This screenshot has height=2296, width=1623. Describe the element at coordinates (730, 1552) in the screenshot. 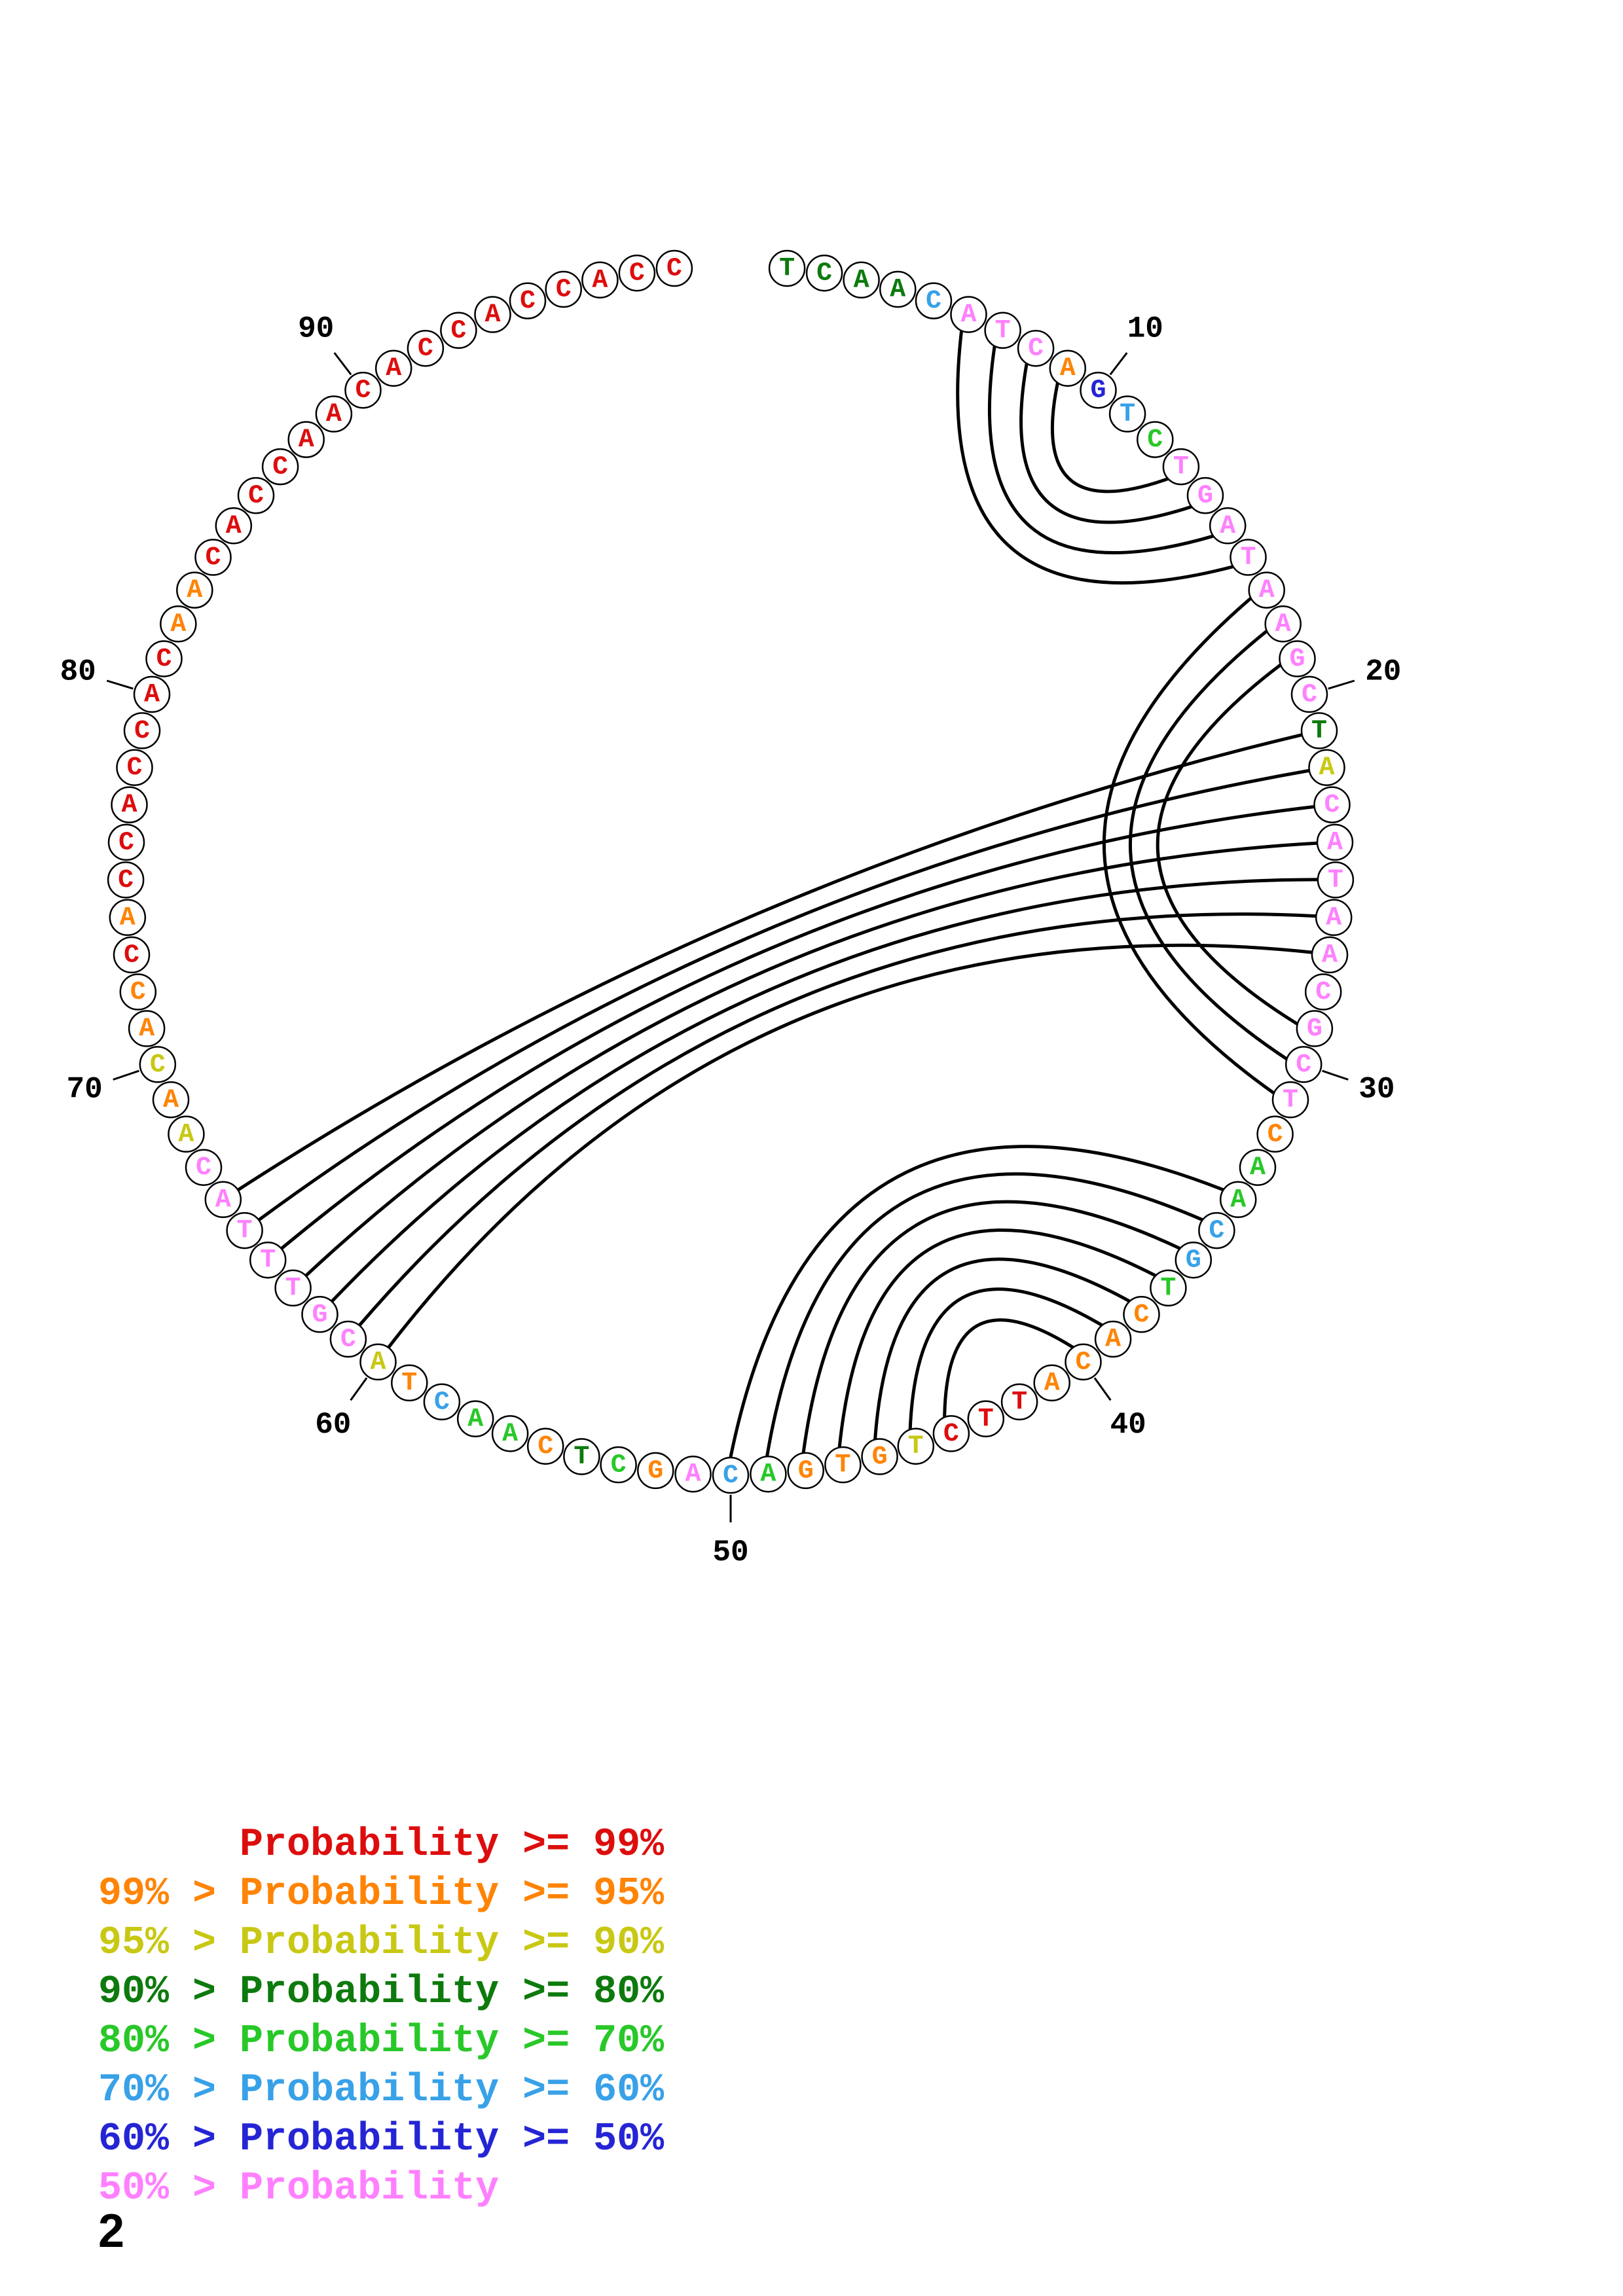

I see `position-label: 50` at that location.